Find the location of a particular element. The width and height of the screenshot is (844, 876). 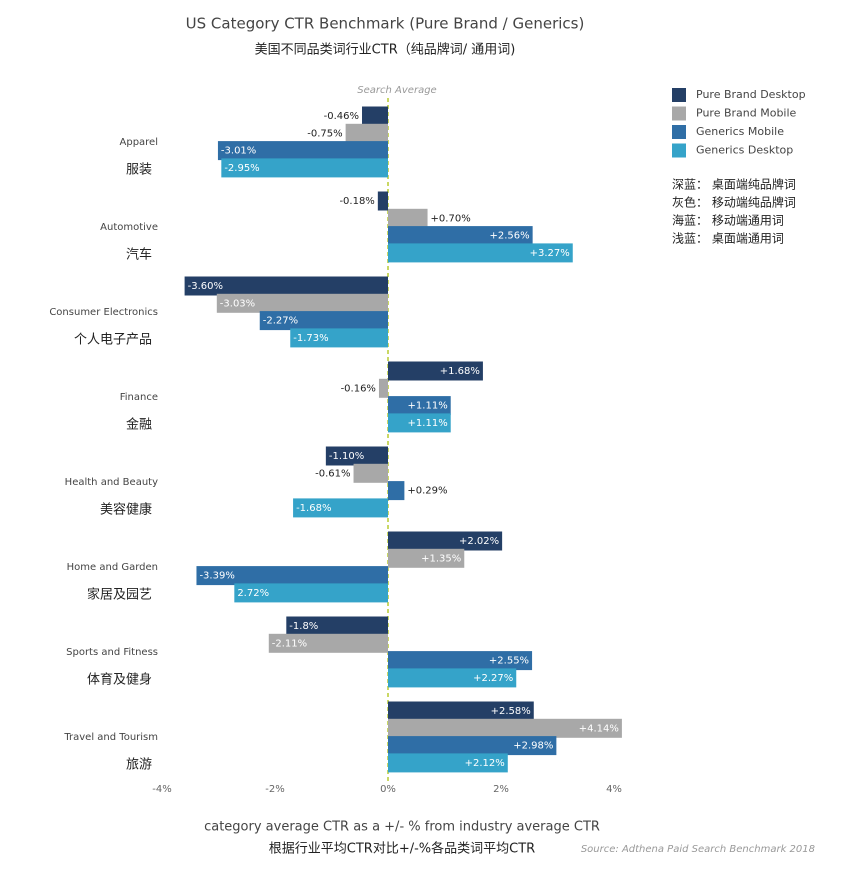

value-label: -0.61% is located at coordinates (332, 473).